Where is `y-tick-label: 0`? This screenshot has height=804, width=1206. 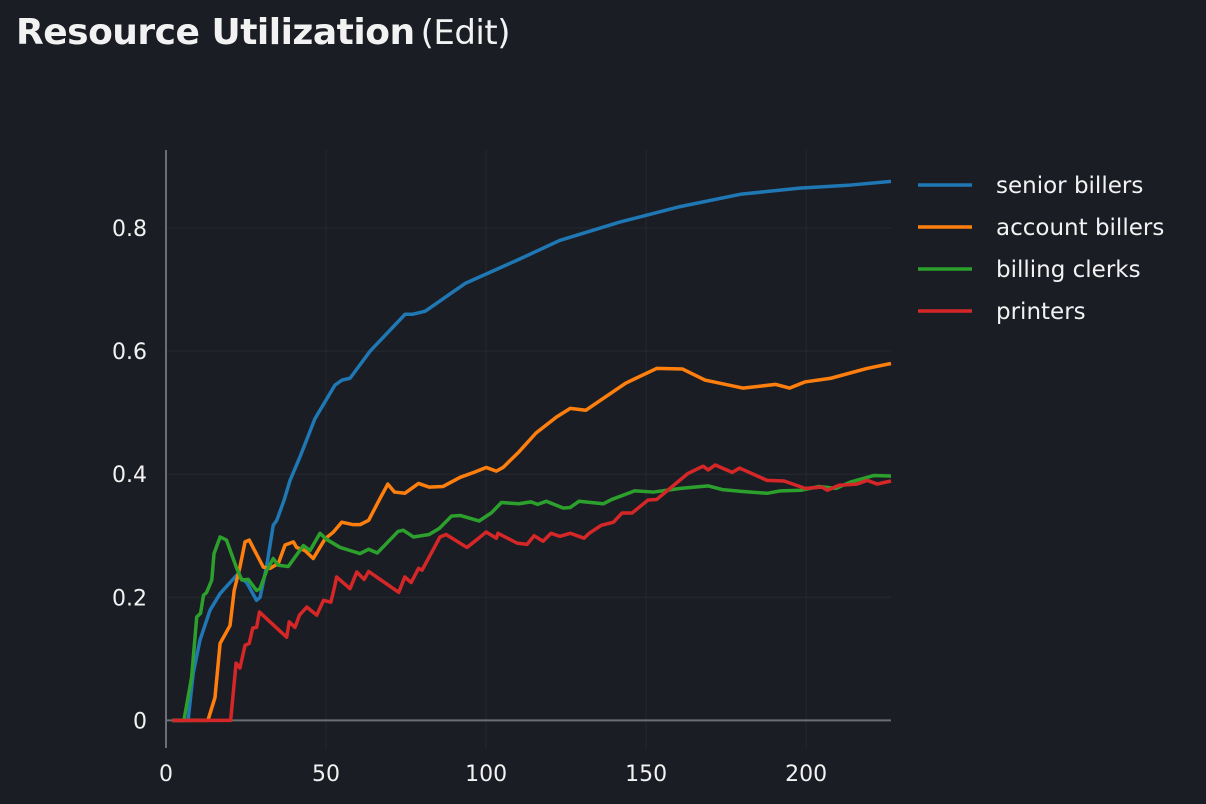
y-tick-label: 0 is located at coordinates (140, 721).